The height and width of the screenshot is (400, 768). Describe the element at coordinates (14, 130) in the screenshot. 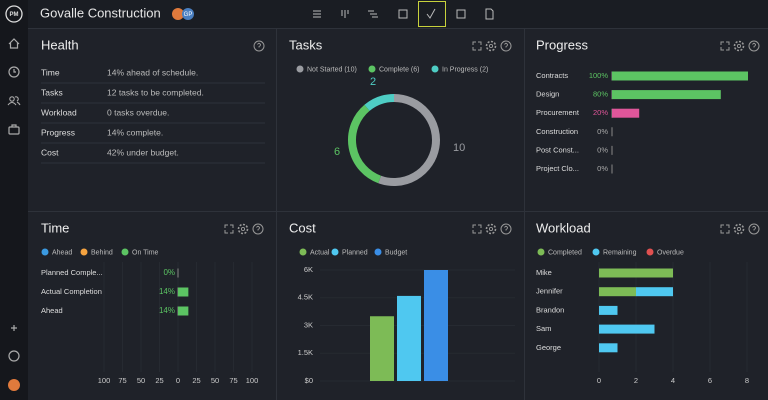

I see `briefcase-icon` at that location.